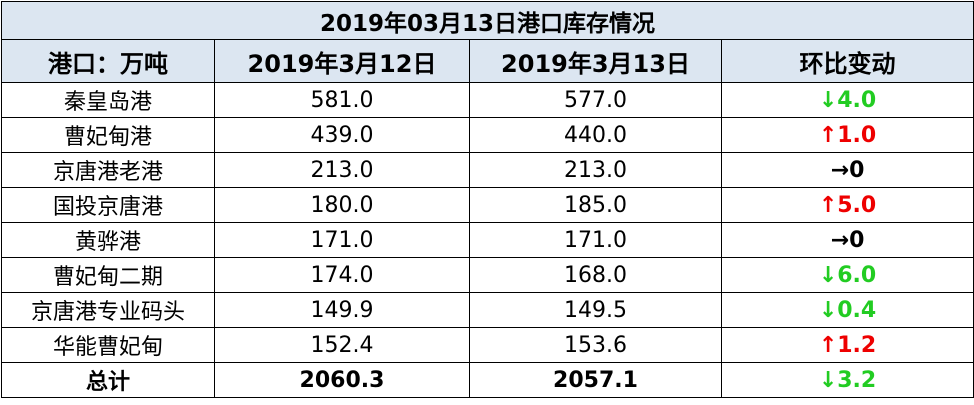  What do you see at coordinates (342, 310) in the screenshot?
I see `value-cell: 149.9` at bounding box center [342, 310].